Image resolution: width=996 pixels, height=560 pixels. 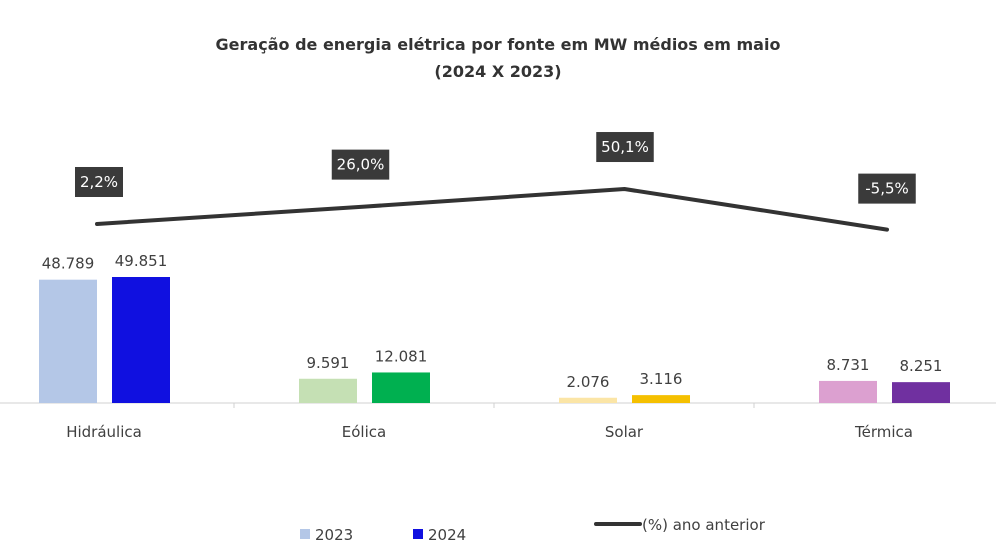 I want to click on data-label: 8.251, so click(x=921, y=366).